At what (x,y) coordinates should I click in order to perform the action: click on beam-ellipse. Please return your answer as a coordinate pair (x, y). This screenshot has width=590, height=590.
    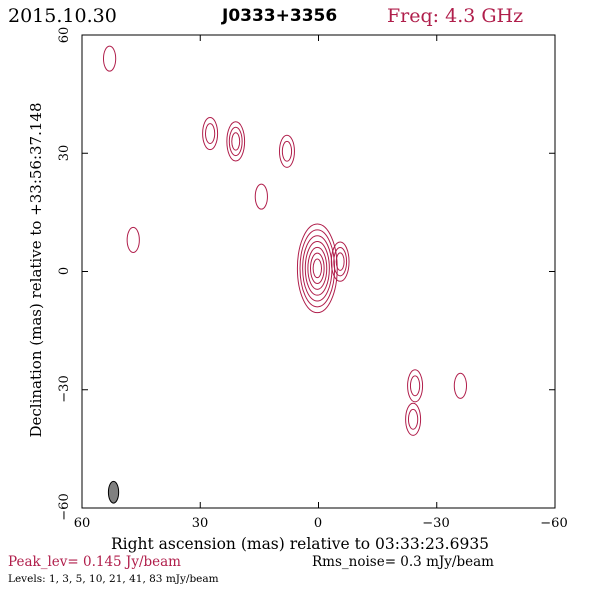
    Looking at the image, I should click on (113, 492).